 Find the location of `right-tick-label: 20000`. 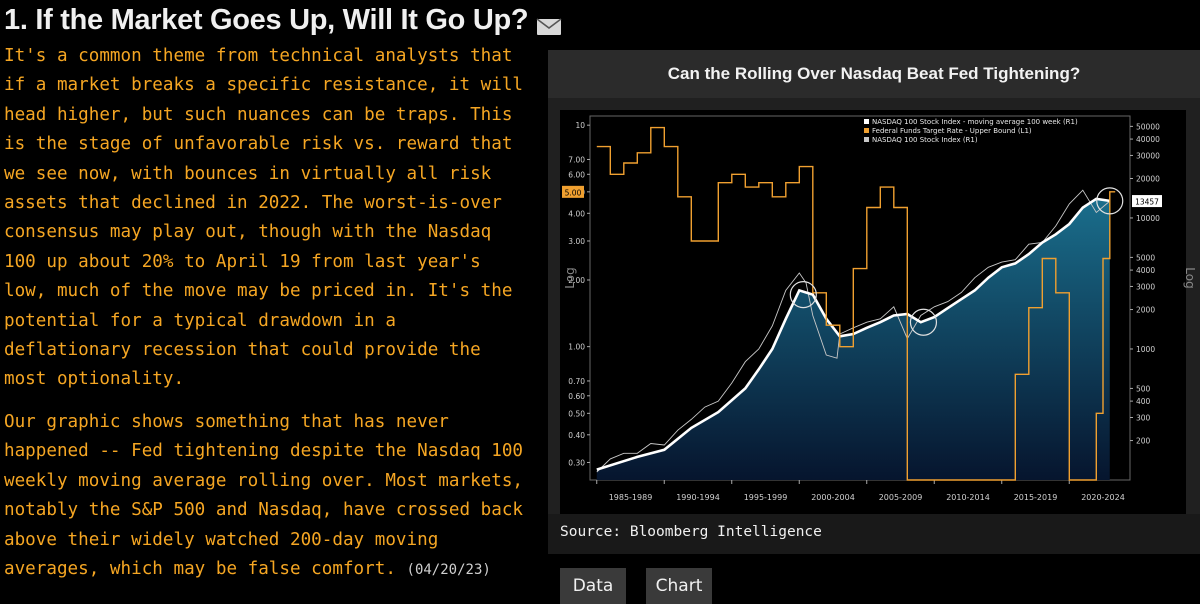

right-tick-label: 20000 is located at coordinates (1148, 179).